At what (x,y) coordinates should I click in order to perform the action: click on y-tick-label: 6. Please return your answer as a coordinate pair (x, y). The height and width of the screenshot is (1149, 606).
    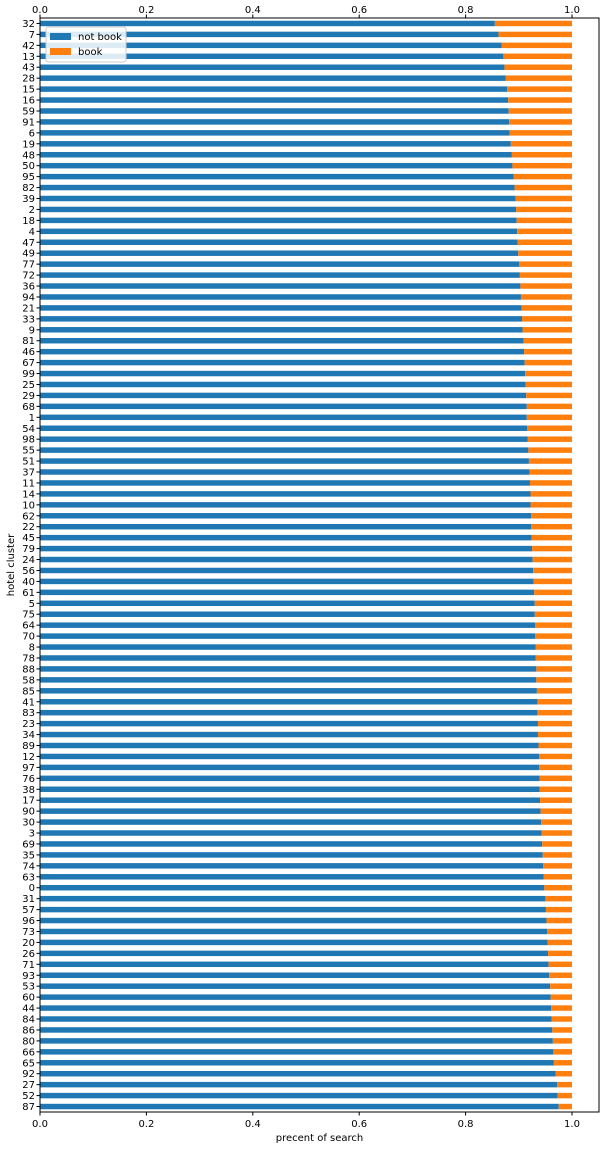
    Looking at the image, I should click on (32, 133).